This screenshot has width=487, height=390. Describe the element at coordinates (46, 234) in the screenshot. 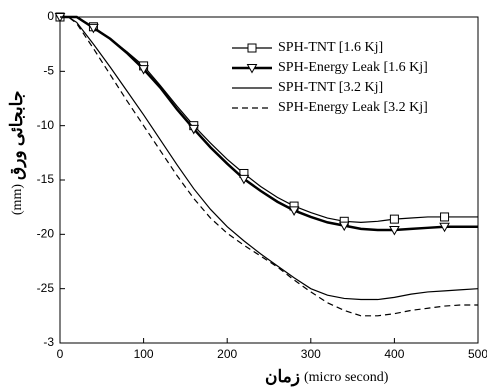

I see `y-tick-label: -20` at that location.